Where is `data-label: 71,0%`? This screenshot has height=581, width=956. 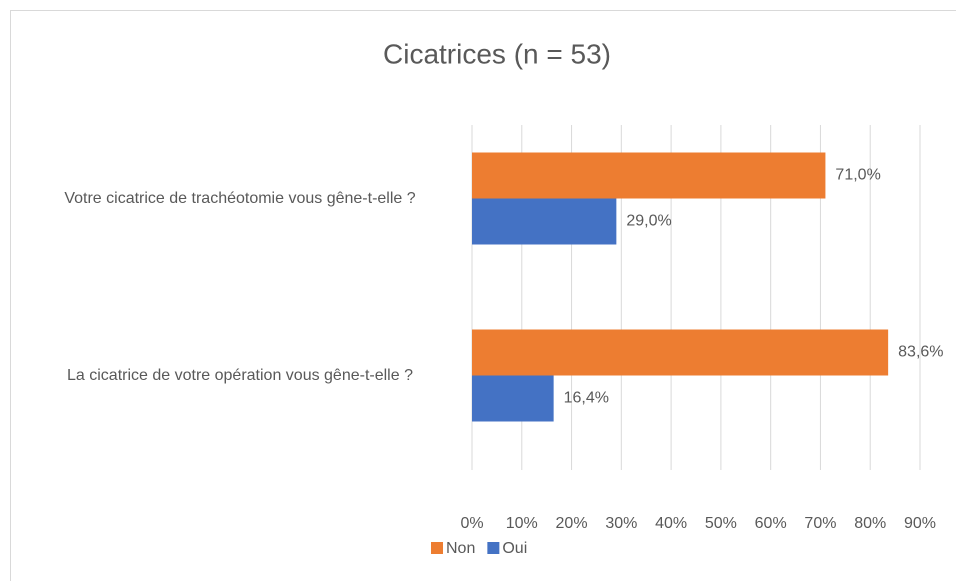 data-label: 71,0% is located at coordinates (857, 175).